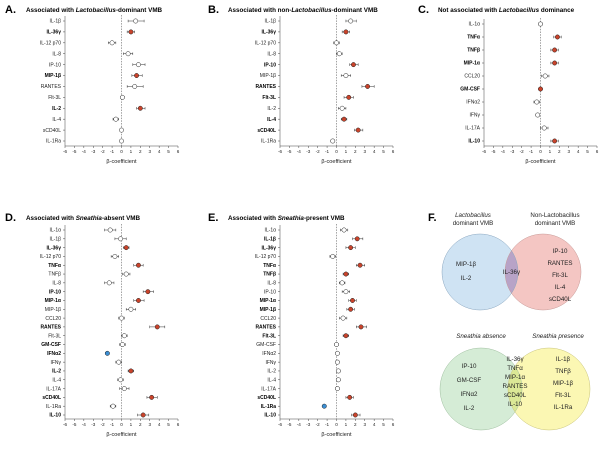 The height and width of the screenshot is (456, 610). Describe the element at coordinates (10, 10) in the screenshot. I see `panel-letter: A.` at that location.